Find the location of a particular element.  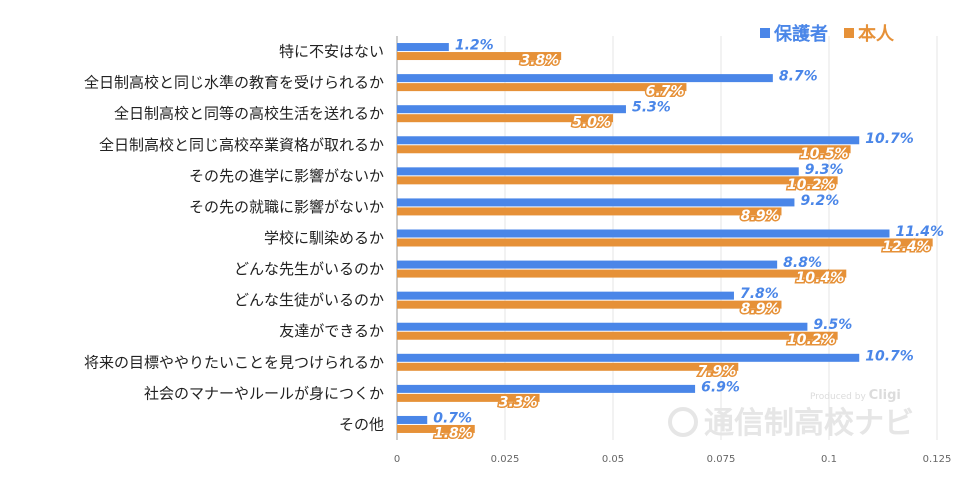

category-label: 特に不安はない is located at coordinates (331, 52).